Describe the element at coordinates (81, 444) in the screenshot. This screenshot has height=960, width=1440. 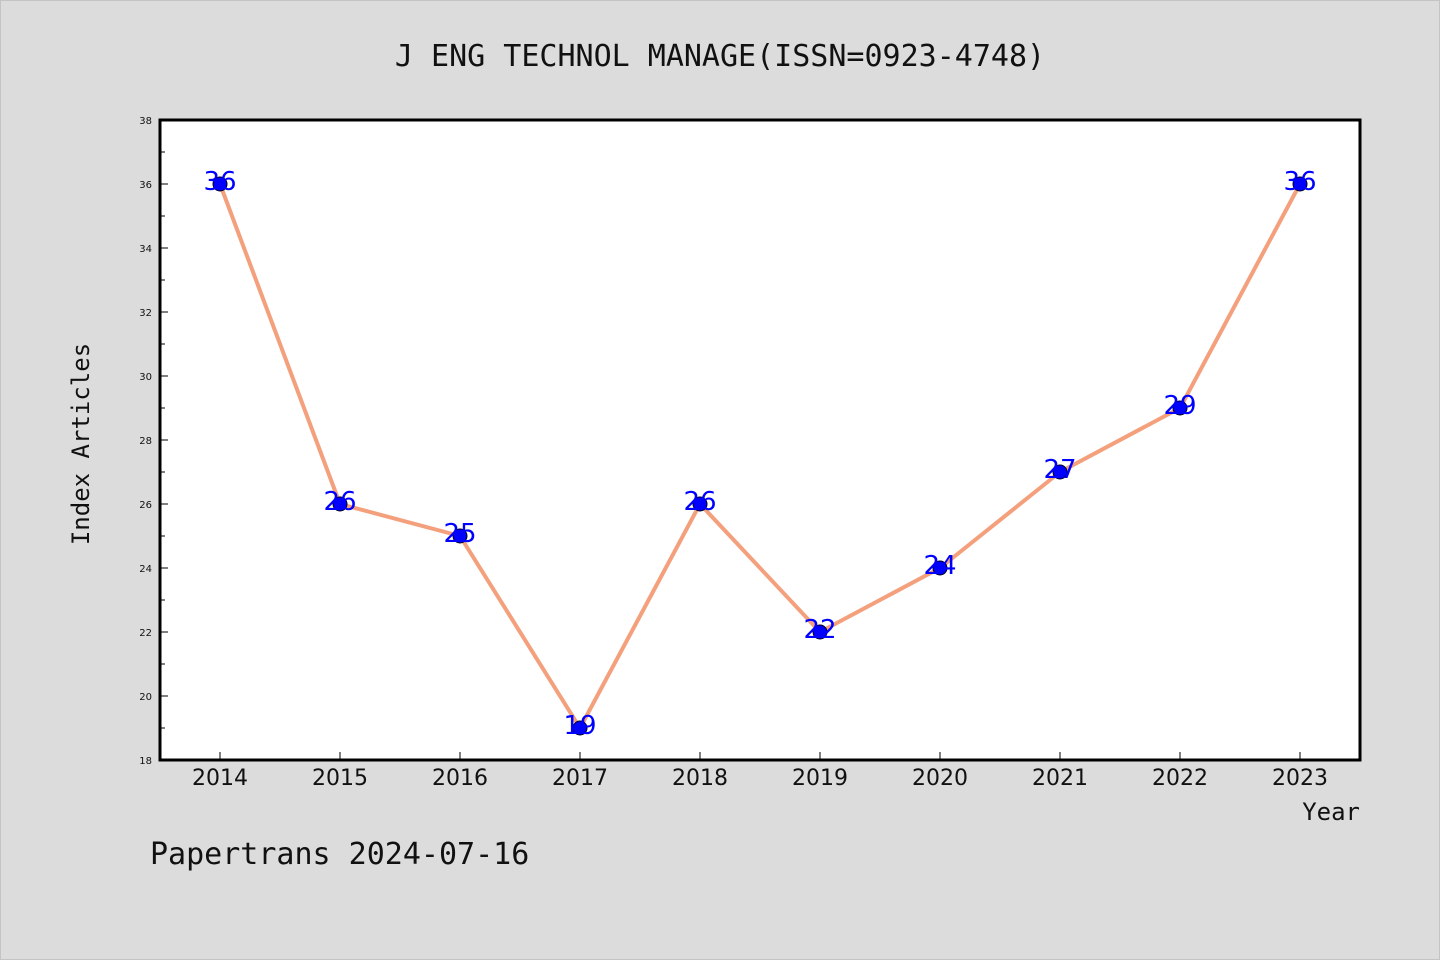
I see `y-axis-title: Index Articles` at that location.